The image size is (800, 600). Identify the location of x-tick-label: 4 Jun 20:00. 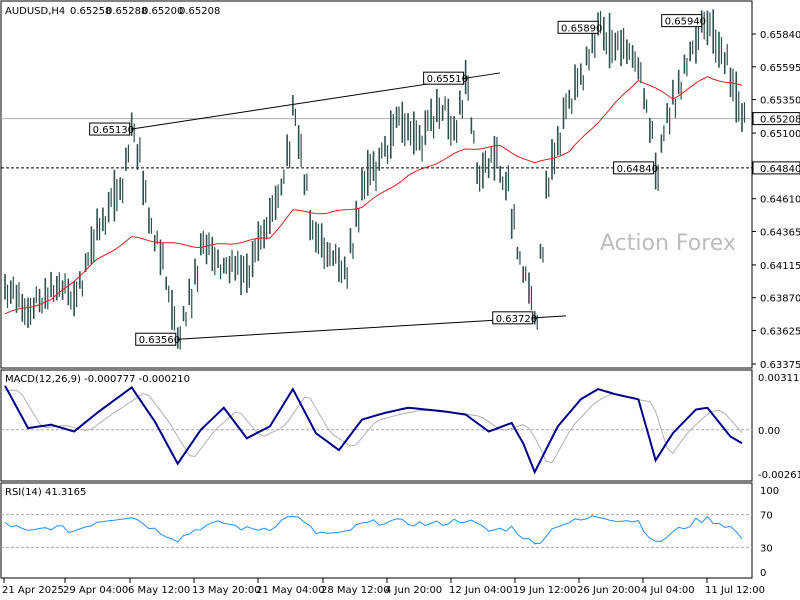
(413, 590).